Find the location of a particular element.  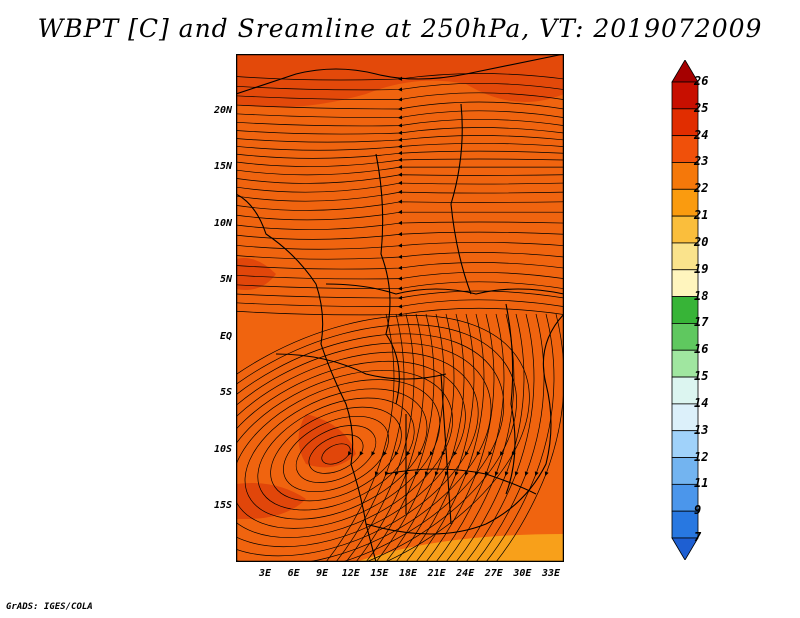

longitude-tick-label: 27E is located at coordinates (493, 573).